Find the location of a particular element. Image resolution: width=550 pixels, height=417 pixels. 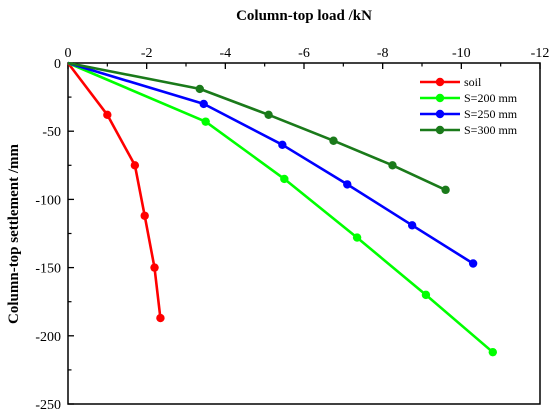

y-tick-label: -150 is located at coordinates (48, 269).